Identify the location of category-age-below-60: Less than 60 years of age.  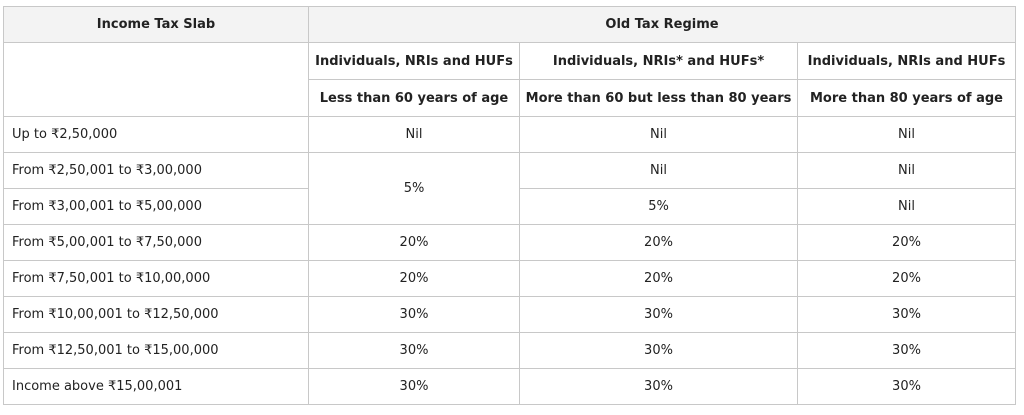
(414, 98).